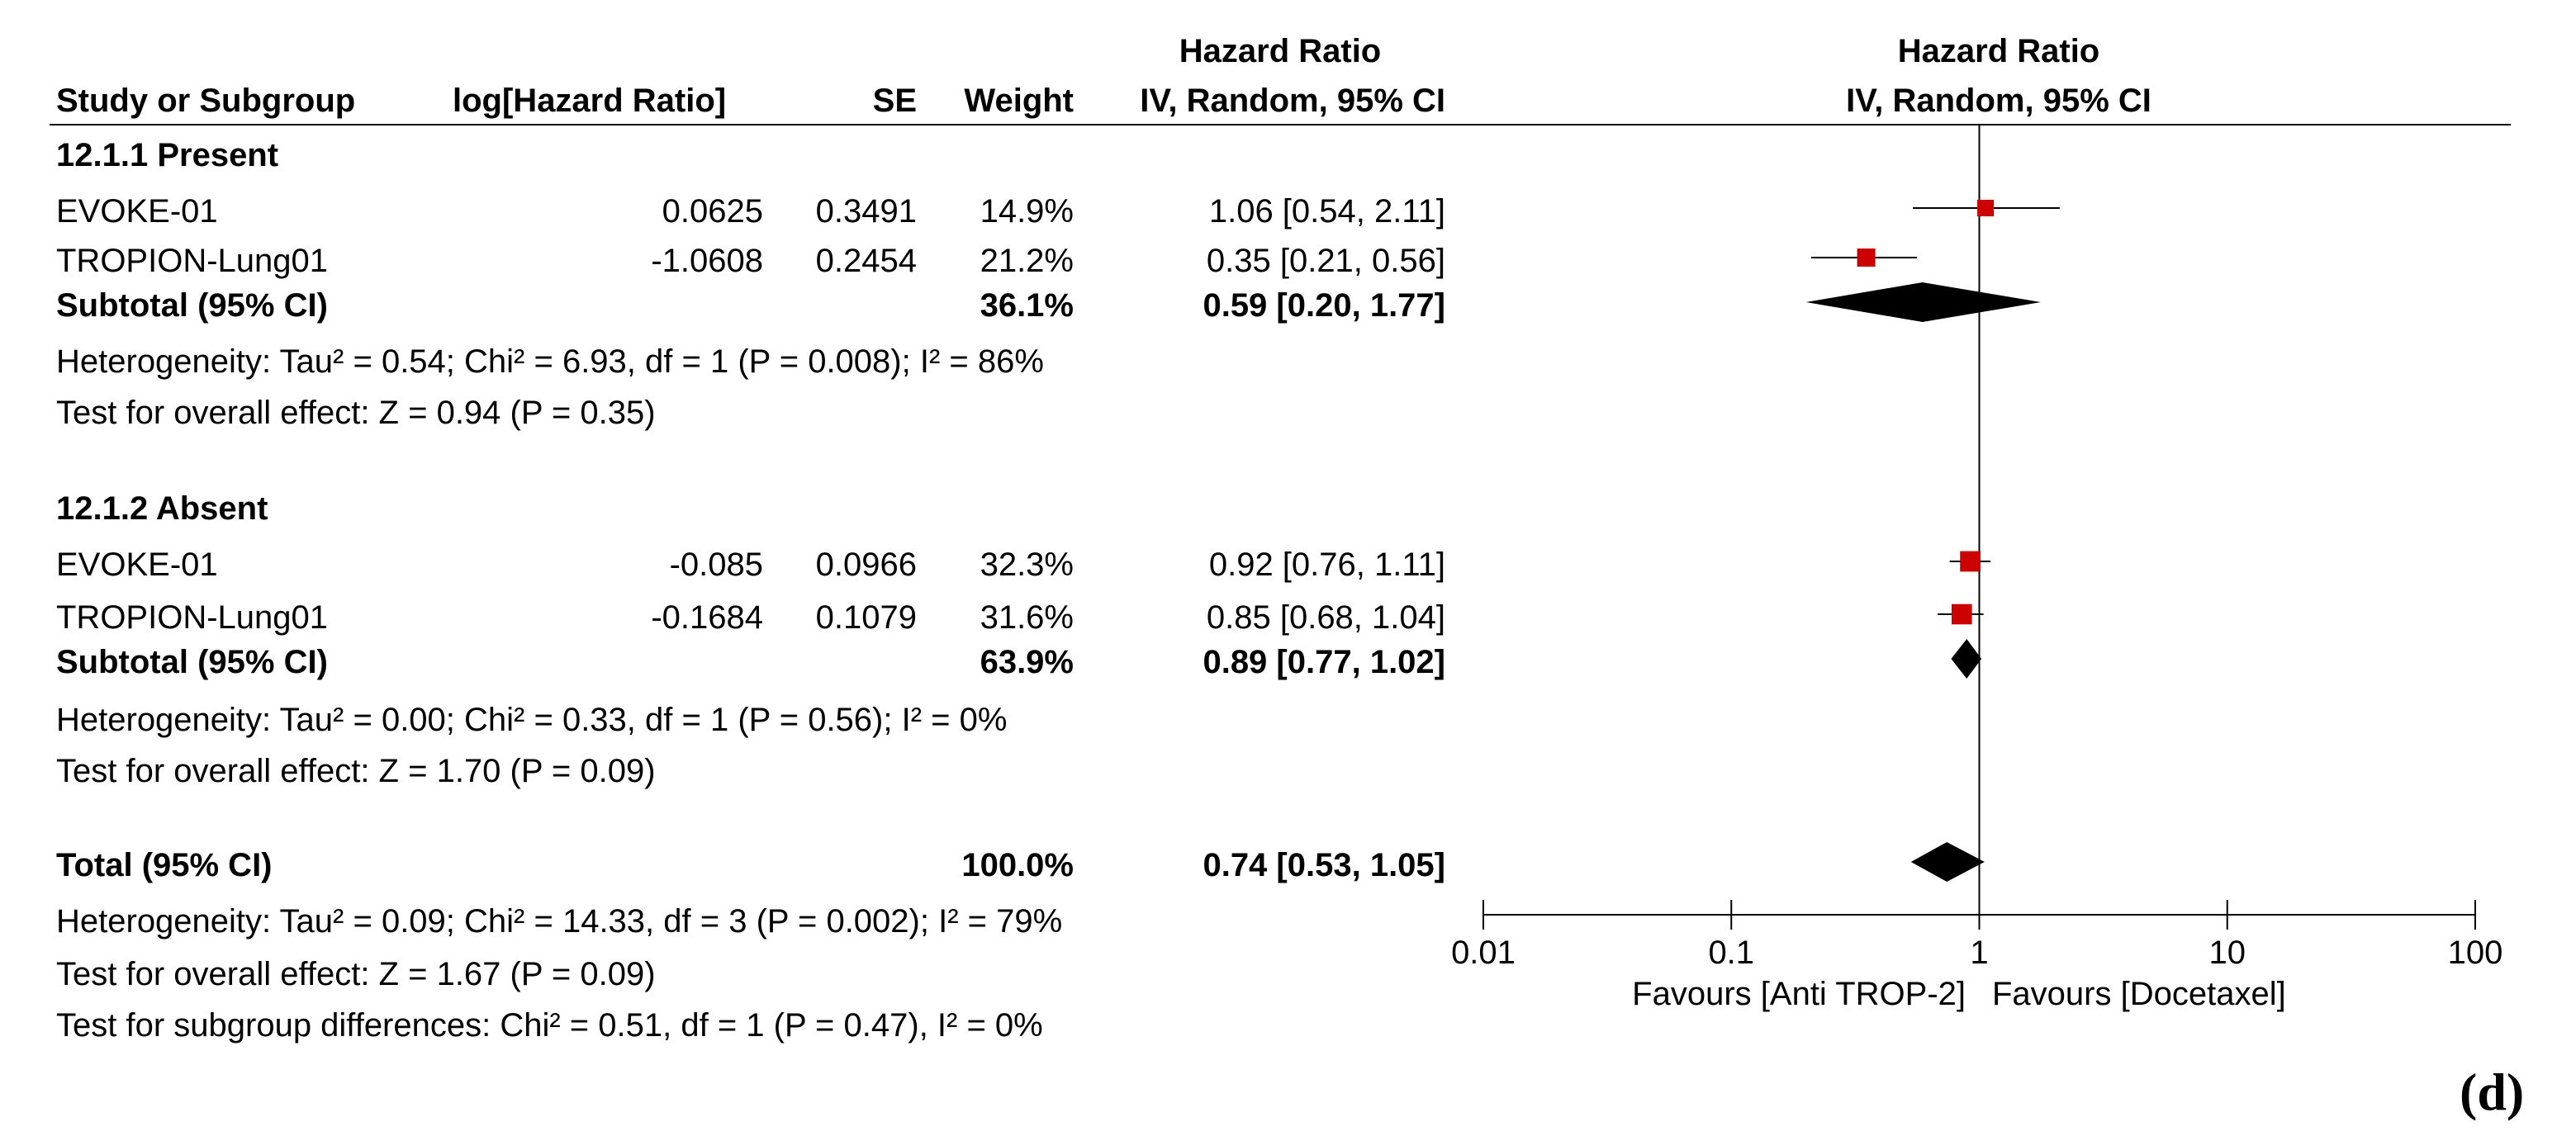 This screenshot has height=1136, width=2576. I want to click on plot-title: Hazard Ratio, so click(1998, 51).